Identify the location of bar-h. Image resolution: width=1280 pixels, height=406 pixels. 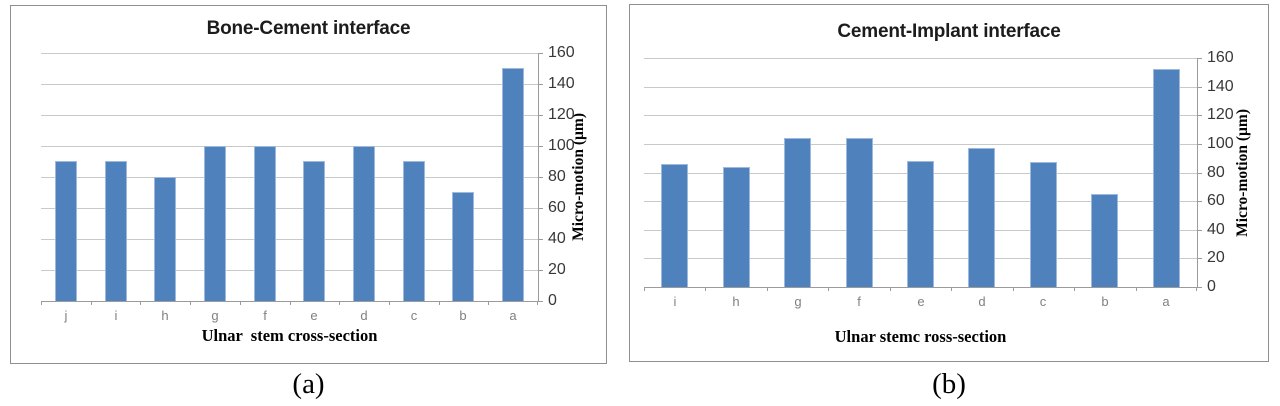
(736, 227).